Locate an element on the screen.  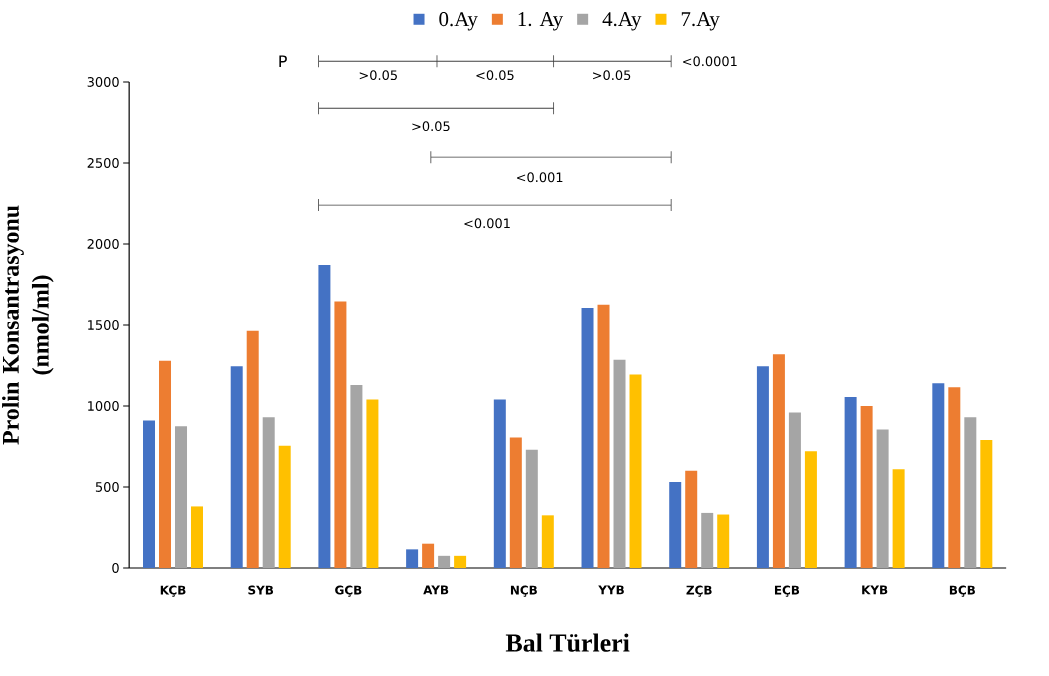
x-tick-label: KYB is located at coordinates (875, 590).